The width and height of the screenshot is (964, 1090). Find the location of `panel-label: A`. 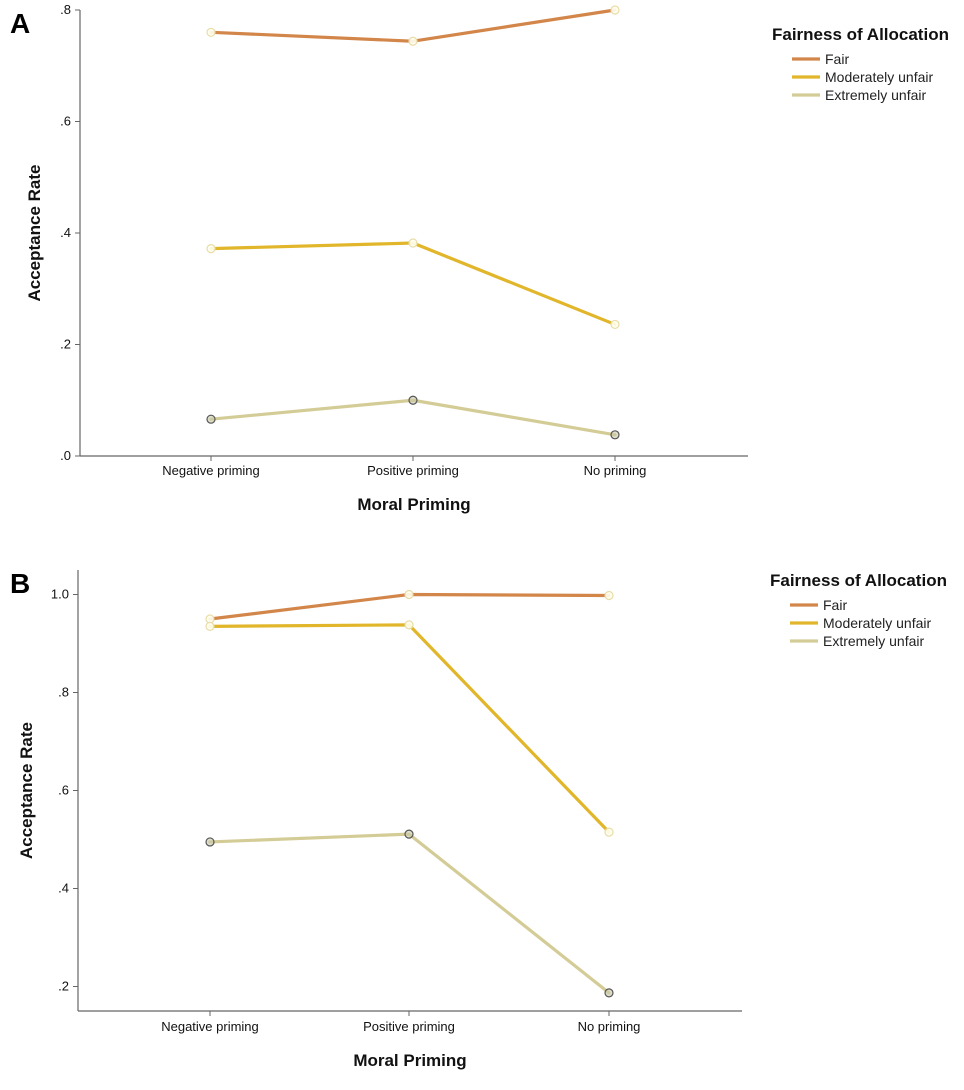

panel-label: A is located at coordinates (20, 23).